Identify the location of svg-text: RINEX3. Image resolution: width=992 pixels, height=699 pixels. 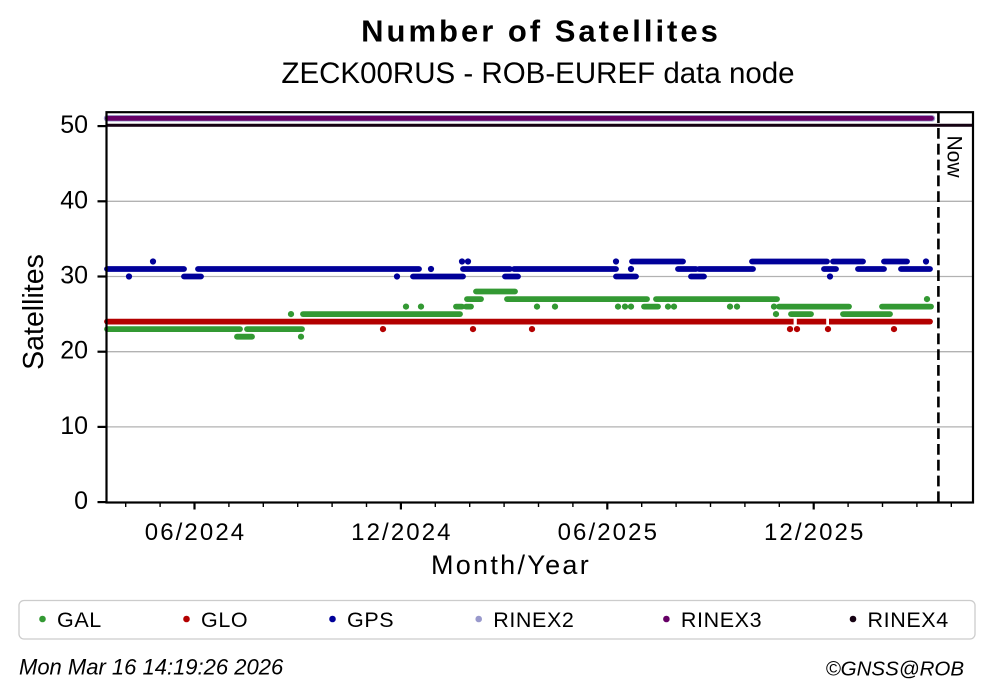
(721, 620).